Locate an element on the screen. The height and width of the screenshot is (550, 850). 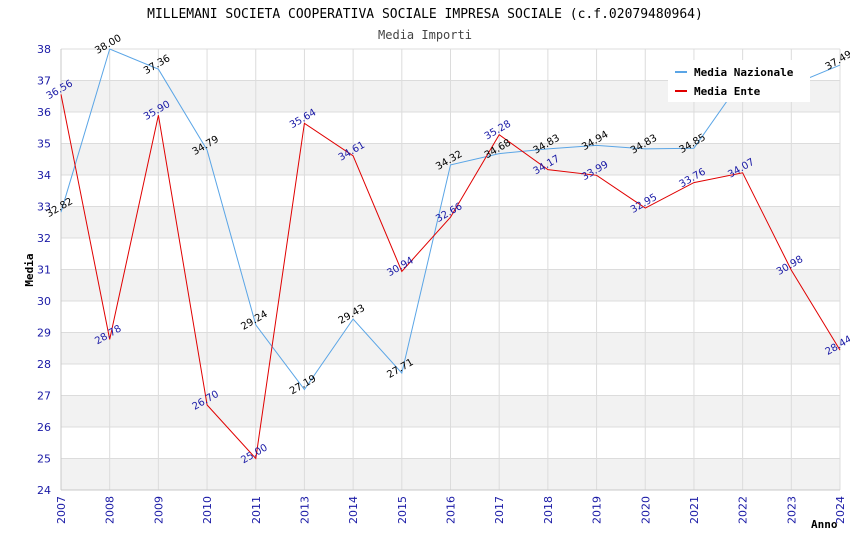
x-tick-label: 2023 is located at coordinates (791, 510).